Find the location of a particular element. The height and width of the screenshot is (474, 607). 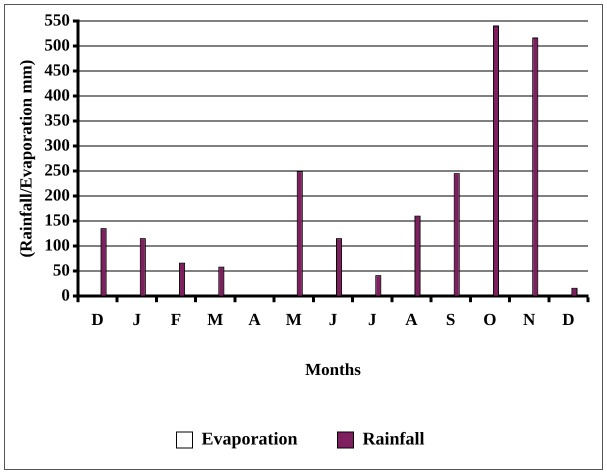

y-axis-title: (Rainfall/Evaporation mm) is located at coordinates (26, 159).